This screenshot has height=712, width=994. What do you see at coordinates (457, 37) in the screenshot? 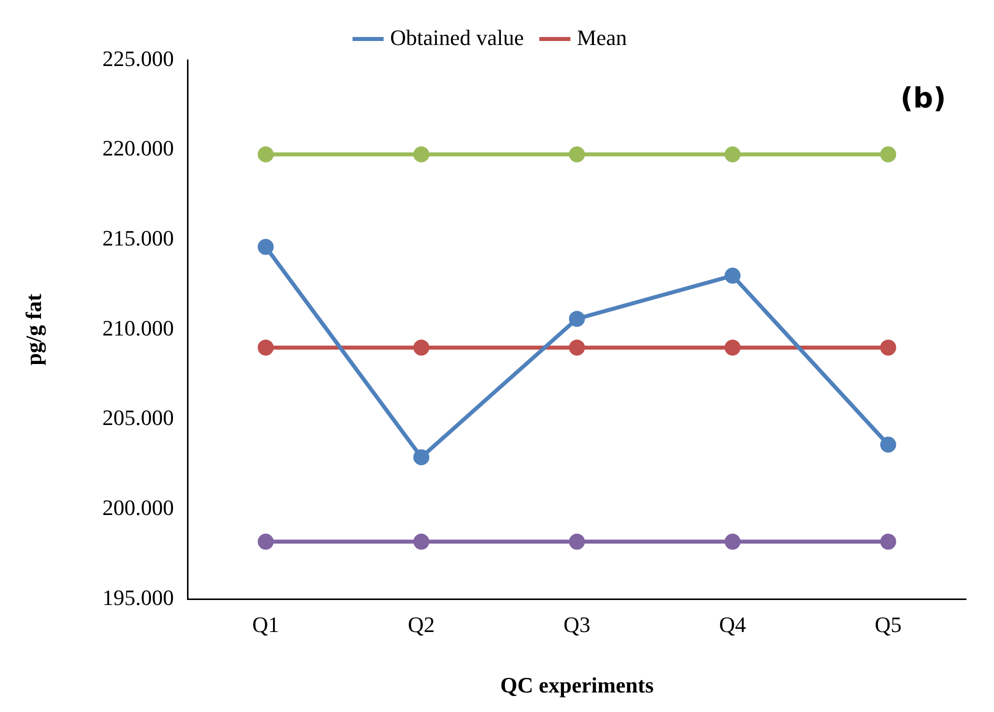
I see `legend-label: Obtained value` at bounding box center [457, 37].